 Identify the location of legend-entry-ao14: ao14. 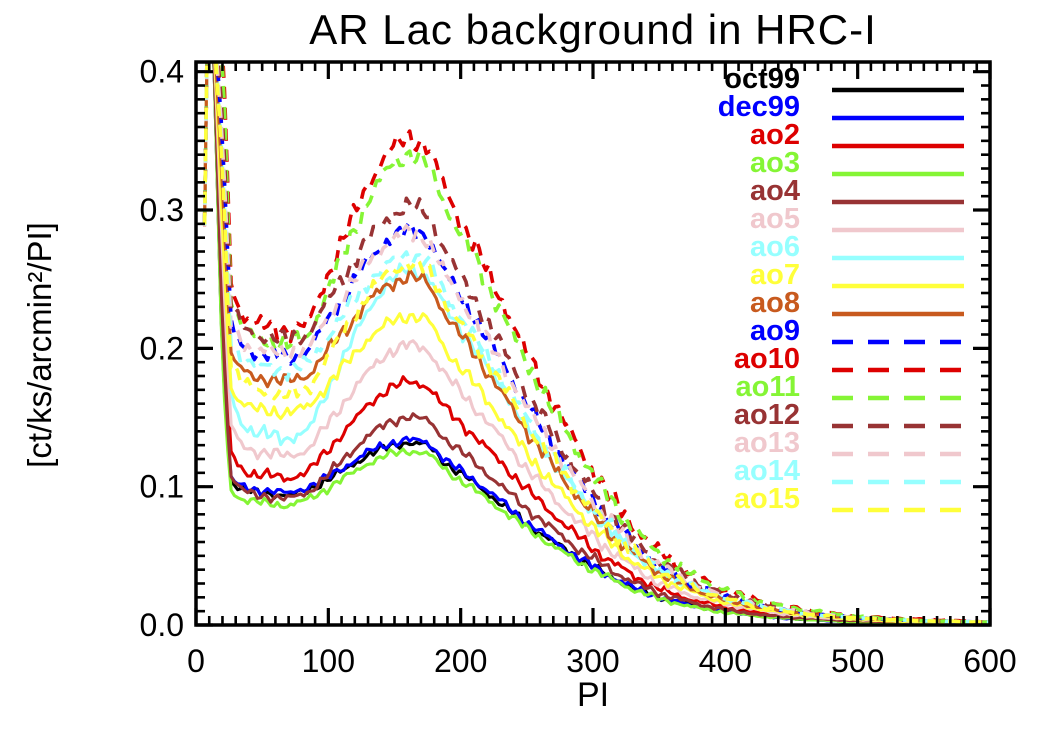
(849, 471).